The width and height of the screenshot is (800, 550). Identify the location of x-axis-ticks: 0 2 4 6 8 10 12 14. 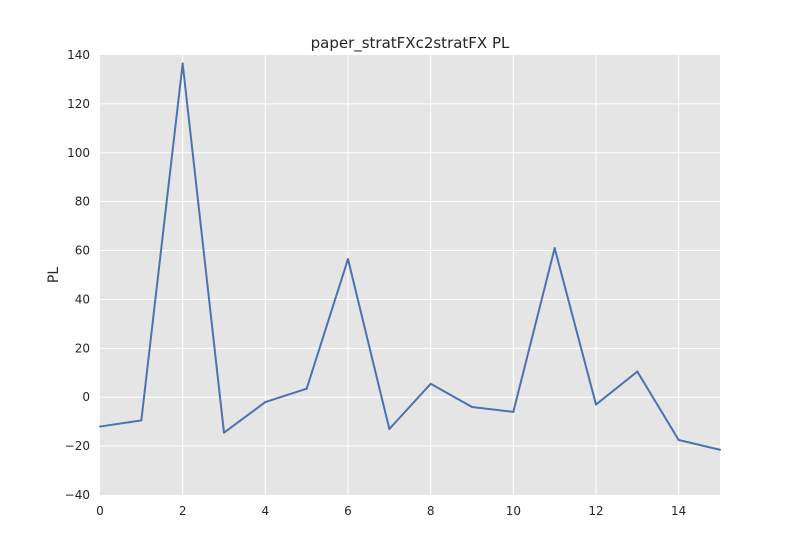
(391, 511).